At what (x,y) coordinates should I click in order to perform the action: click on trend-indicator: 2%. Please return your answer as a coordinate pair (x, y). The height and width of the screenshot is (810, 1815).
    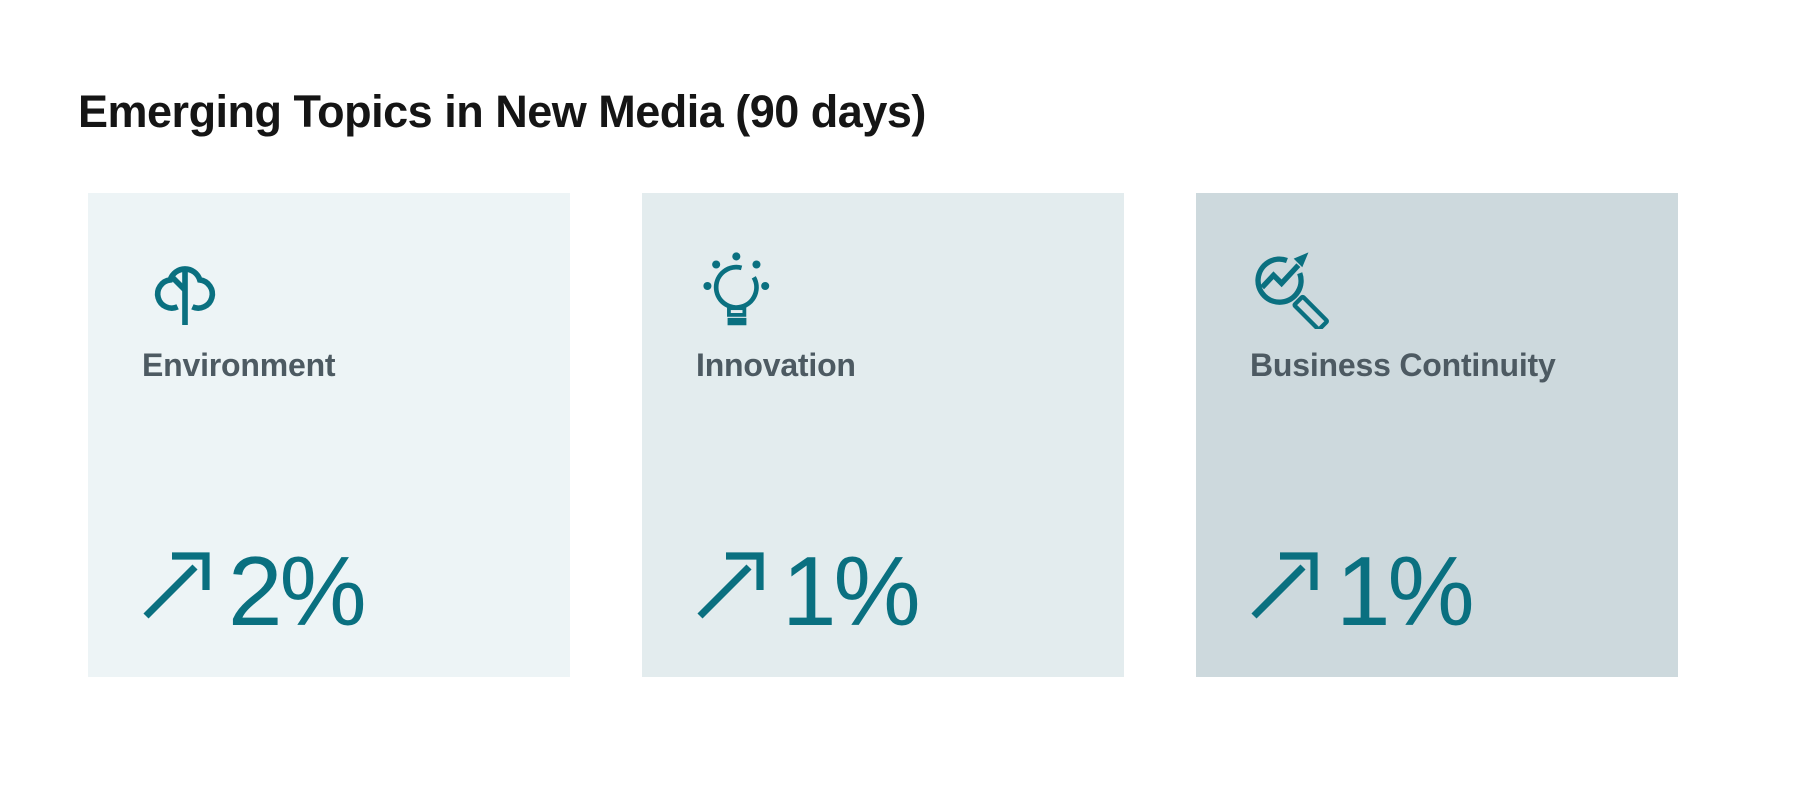
    Looking at the image, I should click on (329, 591).